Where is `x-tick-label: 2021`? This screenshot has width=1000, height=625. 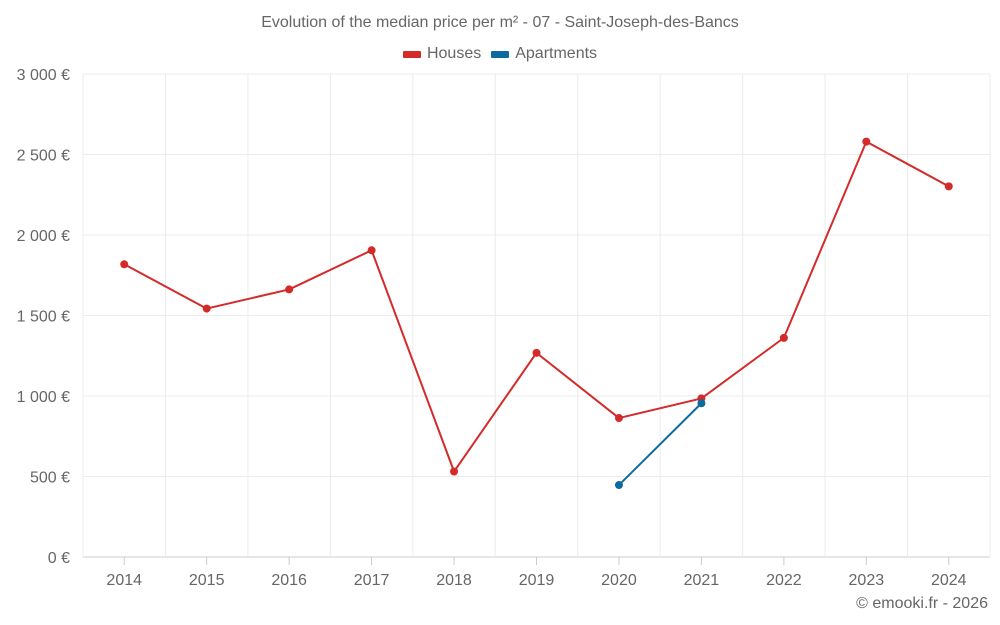 x-tick-label: 2021 is located at coordinates (702, 580).